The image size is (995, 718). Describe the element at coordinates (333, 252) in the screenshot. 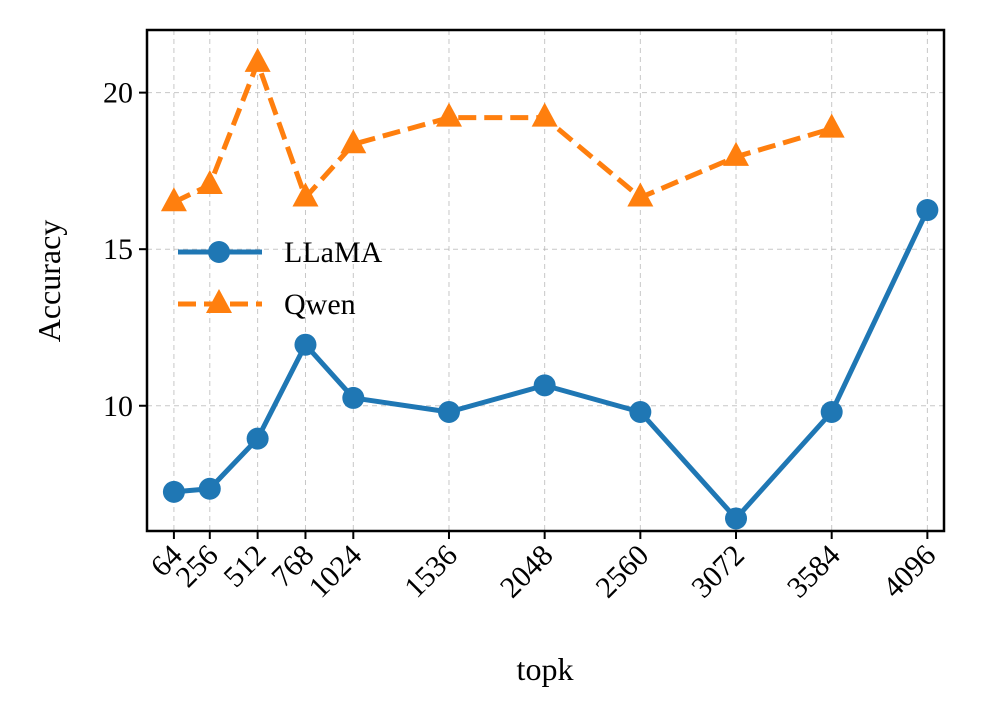

I see `legend-llama-label: LLaMA` at that location.